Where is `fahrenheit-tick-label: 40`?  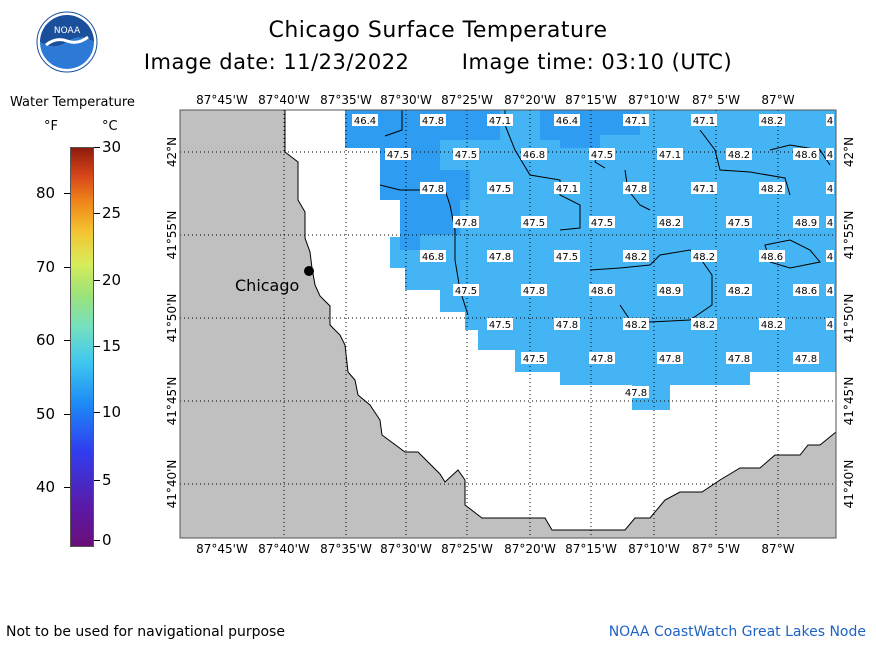 fahrenheit-tick-label: 40 is located at coordinates (46, 487).